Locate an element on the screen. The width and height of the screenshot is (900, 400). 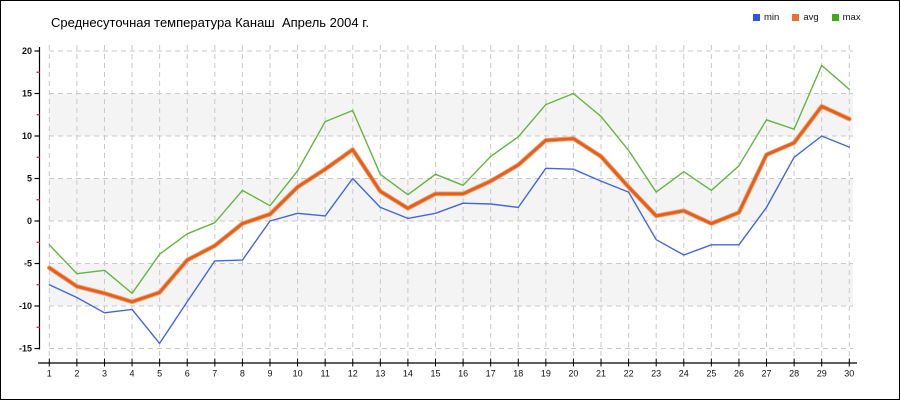
chart-legend: min avg max is located at coordinates (807, 17).